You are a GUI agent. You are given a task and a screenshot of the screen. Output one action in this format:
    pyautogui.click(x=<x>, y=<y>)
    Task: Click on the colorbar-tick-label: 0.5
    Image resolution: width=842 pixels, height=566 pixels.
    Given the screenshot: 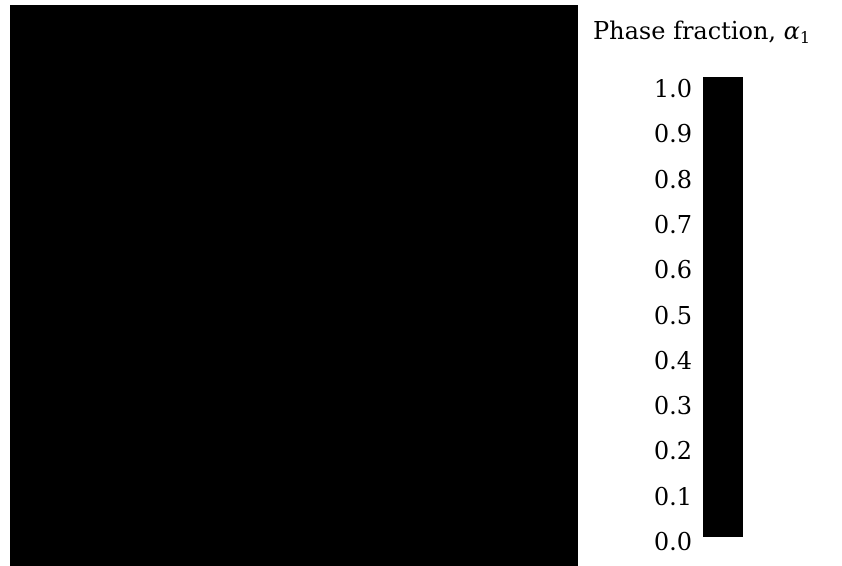 What is the action you would take?
    pyautogui.click(x=672, y=315)
    